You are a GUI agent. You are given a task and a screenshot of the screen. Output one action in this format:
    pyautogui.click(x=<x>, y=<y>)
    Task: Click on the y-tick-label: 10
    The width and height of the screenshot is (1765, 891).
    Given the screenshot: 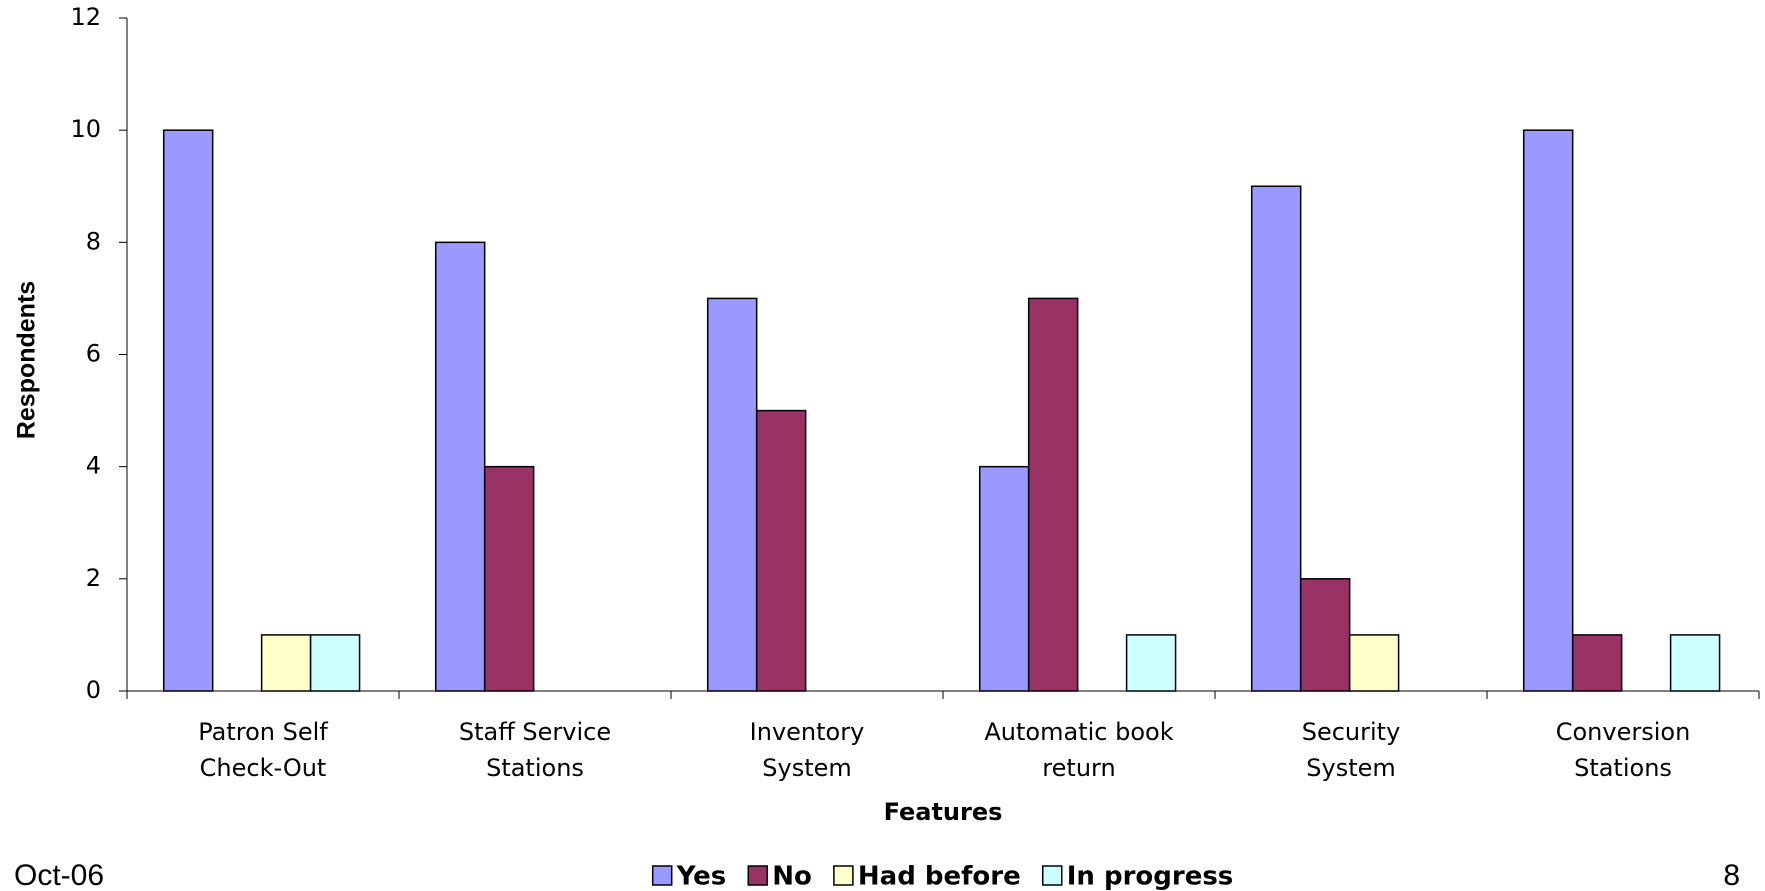 What is the action you would take?
    pyautogui.click(x=85, y=129)
    